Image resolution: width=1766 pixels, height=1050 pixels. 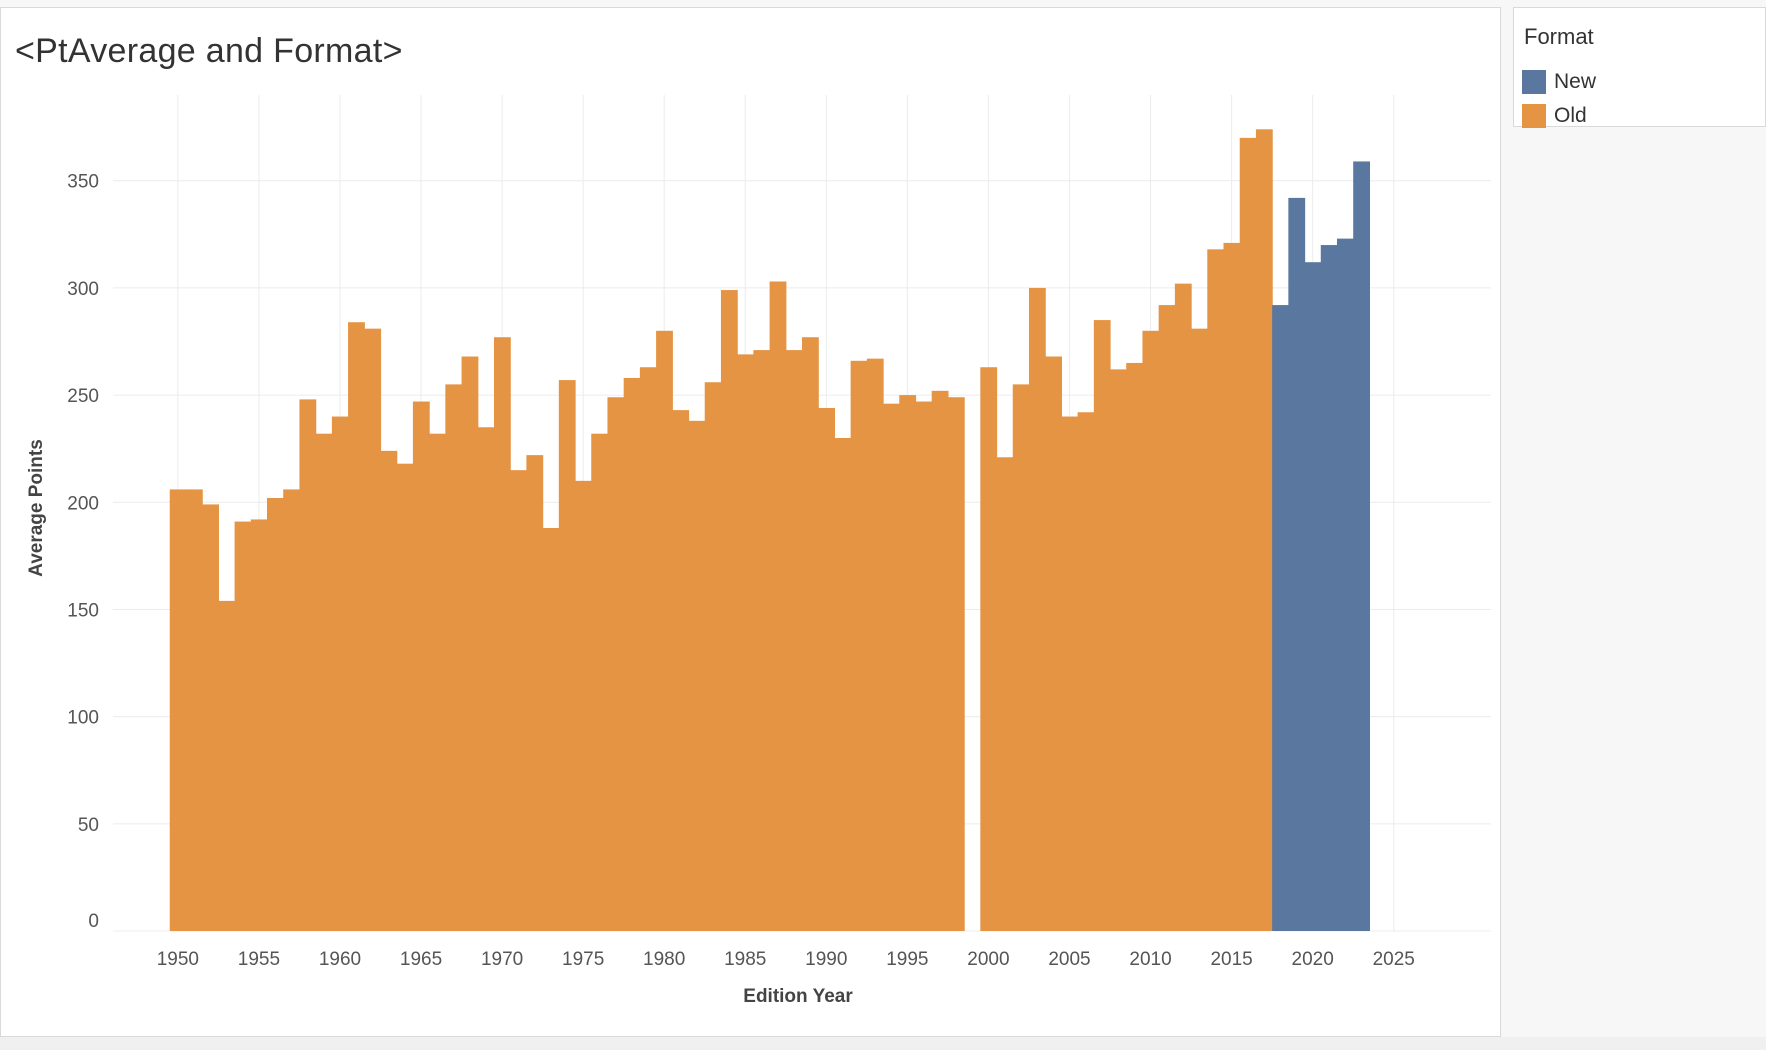 What do you see at coordinates (405, 697) in the screenshot?
I see `bar-old-1964` at bounding box center [405, 697].